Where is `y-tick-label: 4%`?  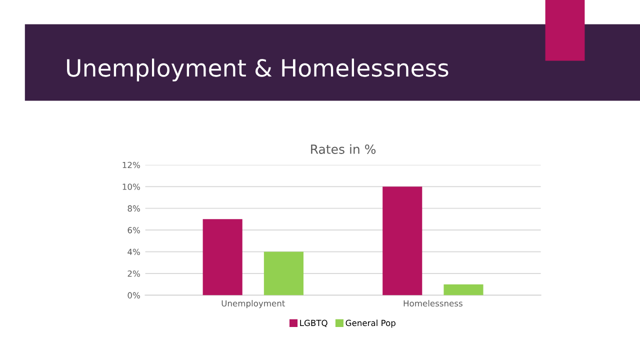 y-tick-label: 4% is located at coordinates (134, 252).